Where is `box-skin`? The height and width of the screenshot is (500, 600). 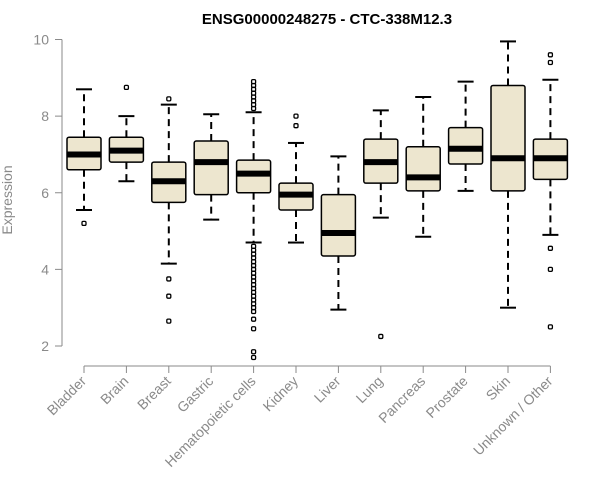 box-skin is located at coordinates (508, 174).